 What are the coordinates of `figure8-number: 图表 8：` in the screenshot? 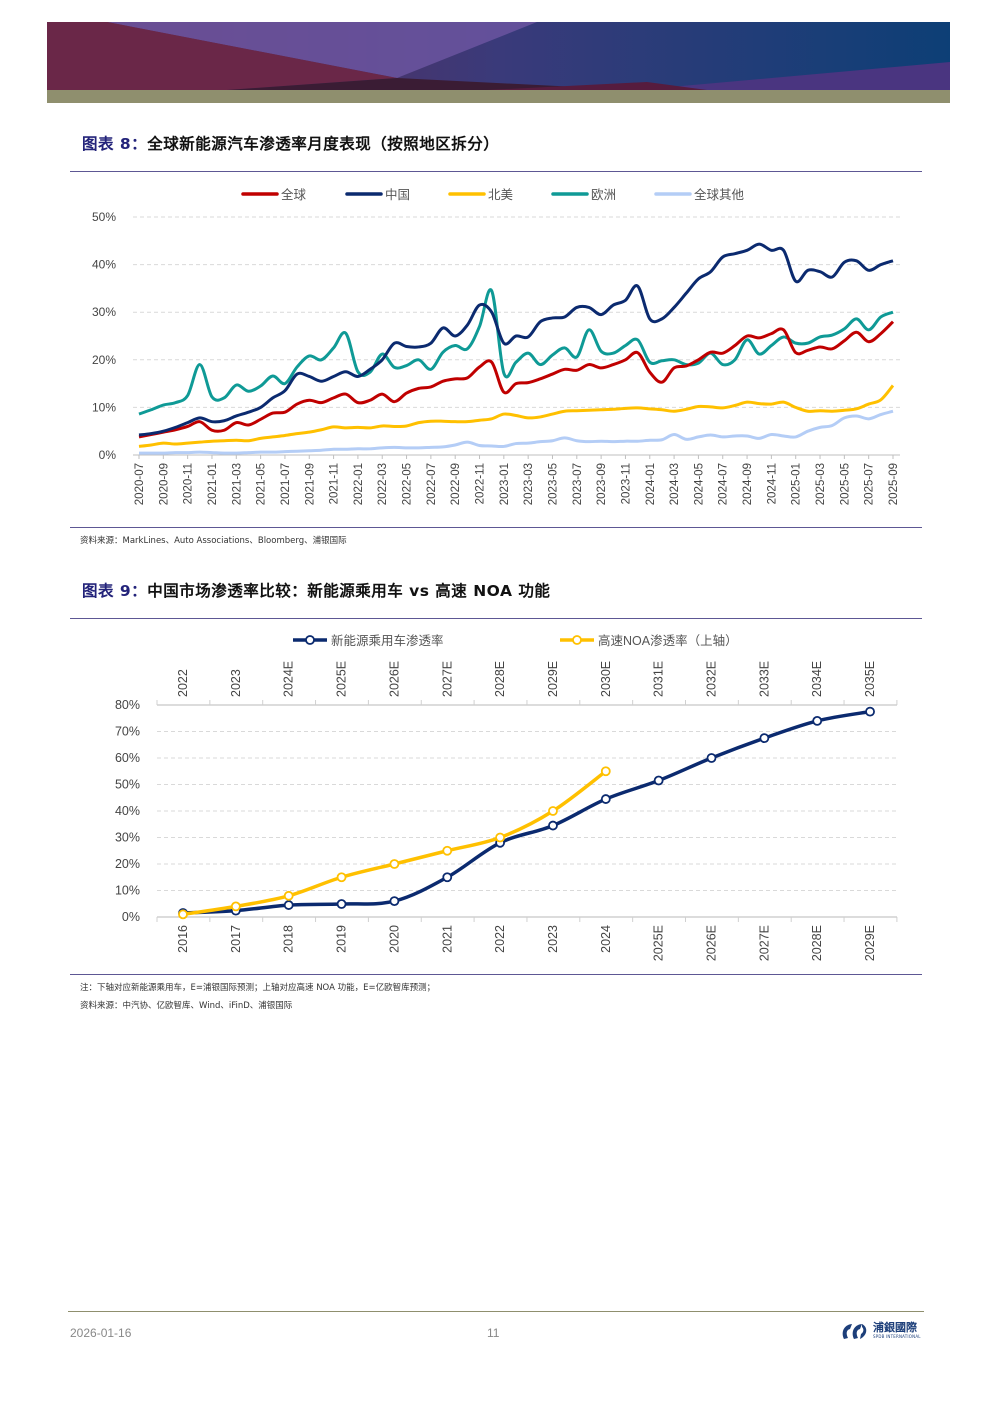 It's located at (115, 144).